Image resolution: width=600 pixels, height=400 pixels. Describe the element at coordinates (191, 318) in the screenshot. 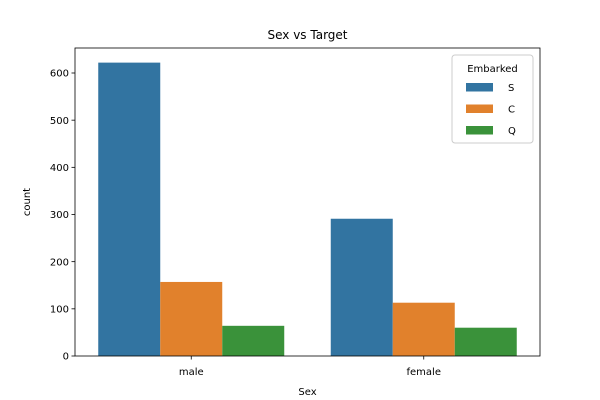

I see `bar-C-male` at that location.